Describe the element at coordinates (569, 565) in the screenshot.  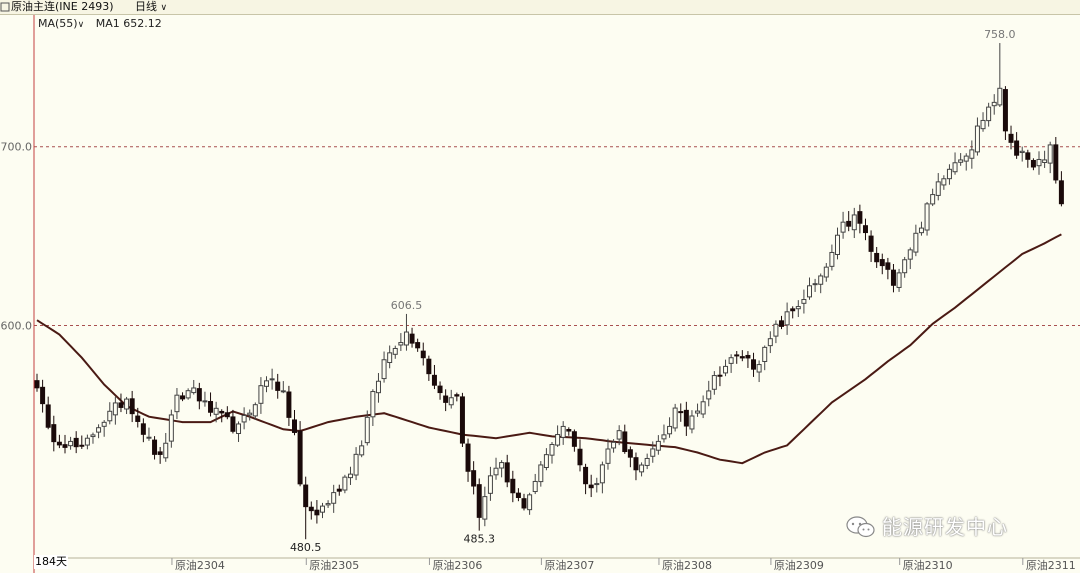
I see `x-tick-label: 原油2307` at that location.